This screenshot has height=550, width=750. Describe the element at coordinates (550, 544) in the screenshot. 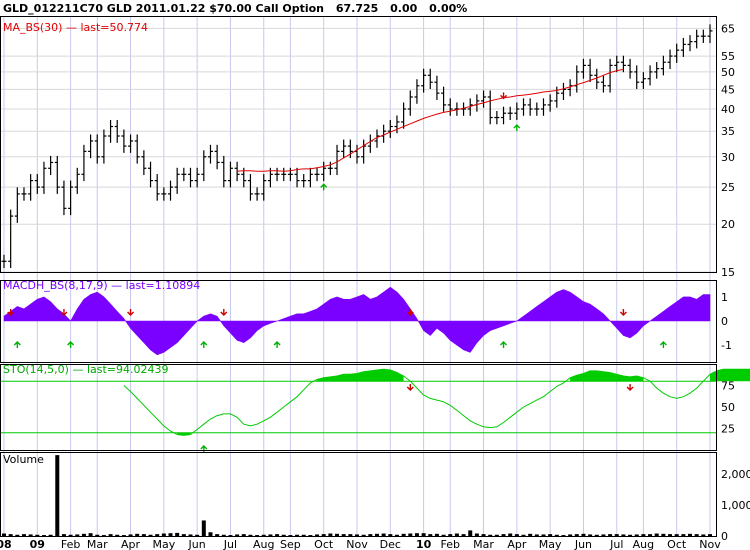

I see `x-tick-label: May` at that location.